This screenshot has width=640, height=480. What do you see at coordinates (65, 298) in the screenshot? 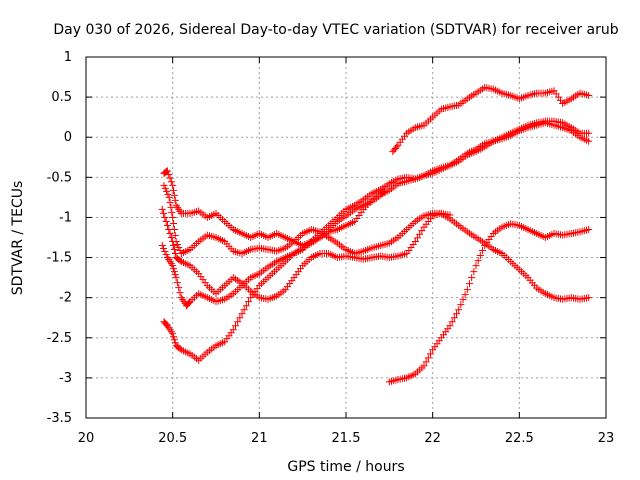
I see `y-tick-label: -2` at bounding box center [65, 298].